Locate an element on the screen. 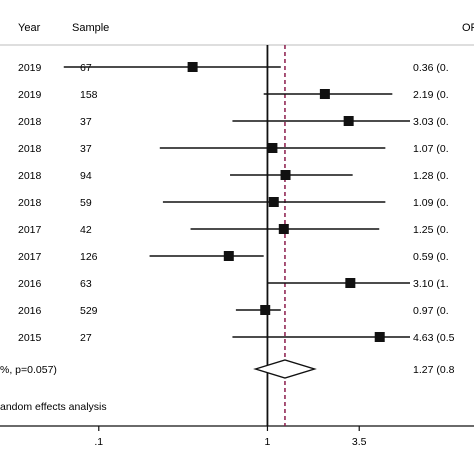 This screenshot has height=474, width=474. row-or-text: 1.28 (0. is located at coordinates (431, 176).